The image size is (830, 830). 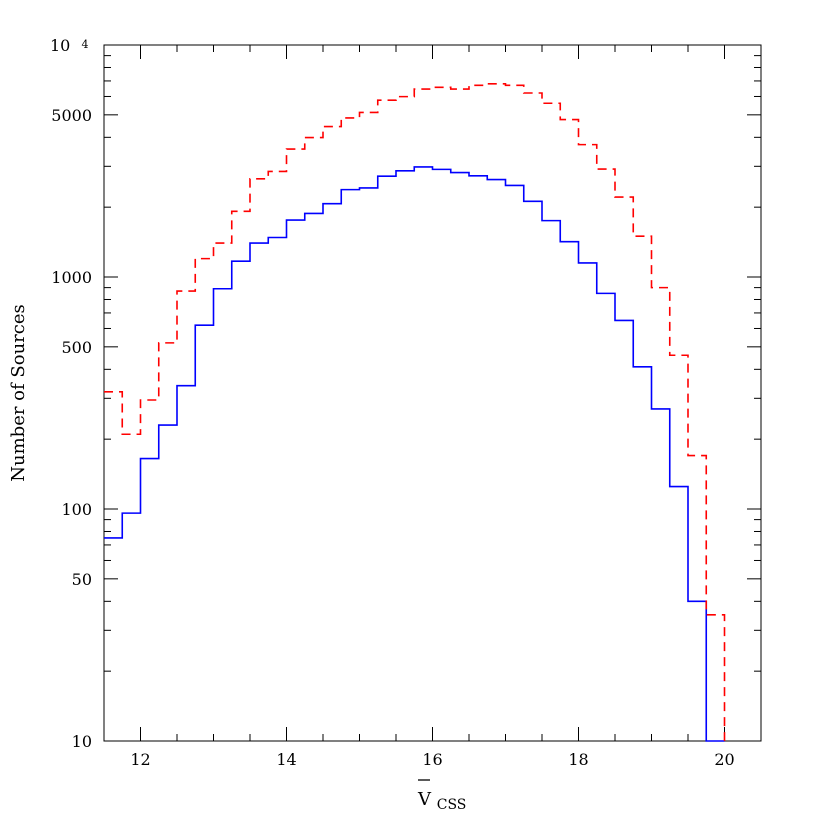 I want to click on x-axis-title: V CSS, so click(x=441, y=796).